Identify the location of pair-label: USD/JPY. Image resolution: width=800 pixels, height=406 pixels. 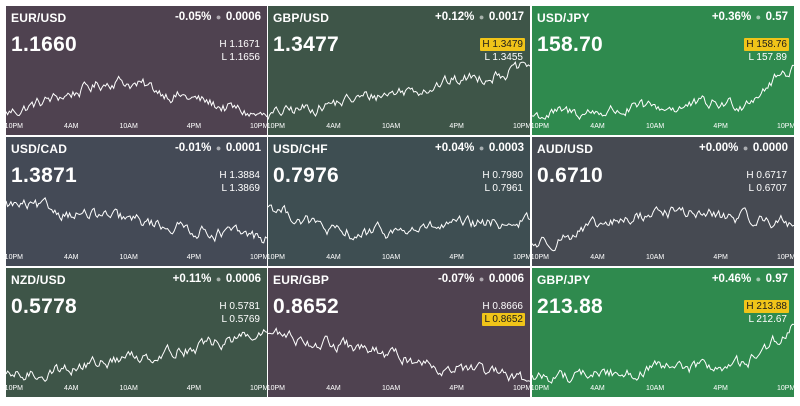
(563, 18).